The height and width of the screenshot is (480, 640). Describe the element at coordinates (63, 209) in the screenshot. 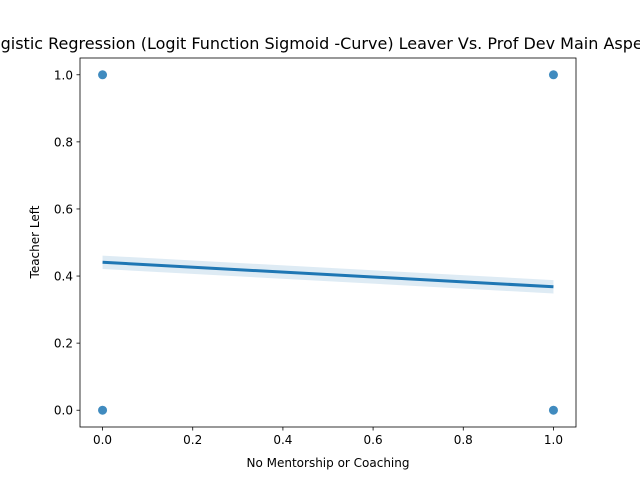

I see `y-tick-label: 0.6` at that location.